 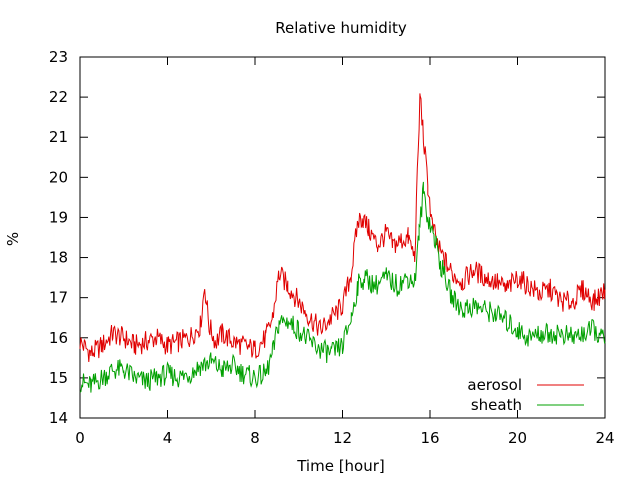 I want to click on x-tick-label: 24, so click(x=604, y=438).